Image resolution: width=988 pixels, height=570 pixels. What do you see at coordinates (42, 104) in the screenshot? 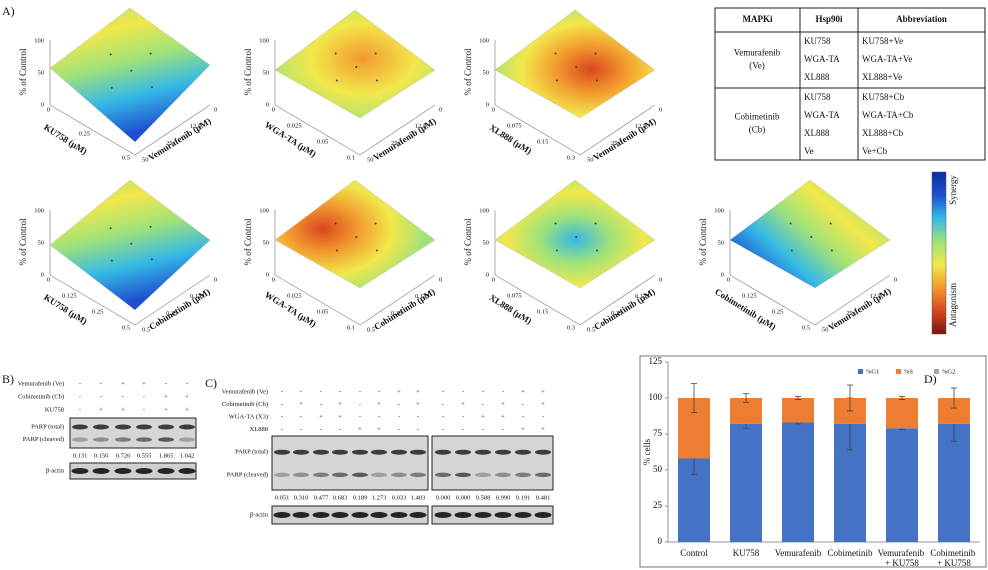
I see `z-tick-label: 0` at bounding box center [42, 104].